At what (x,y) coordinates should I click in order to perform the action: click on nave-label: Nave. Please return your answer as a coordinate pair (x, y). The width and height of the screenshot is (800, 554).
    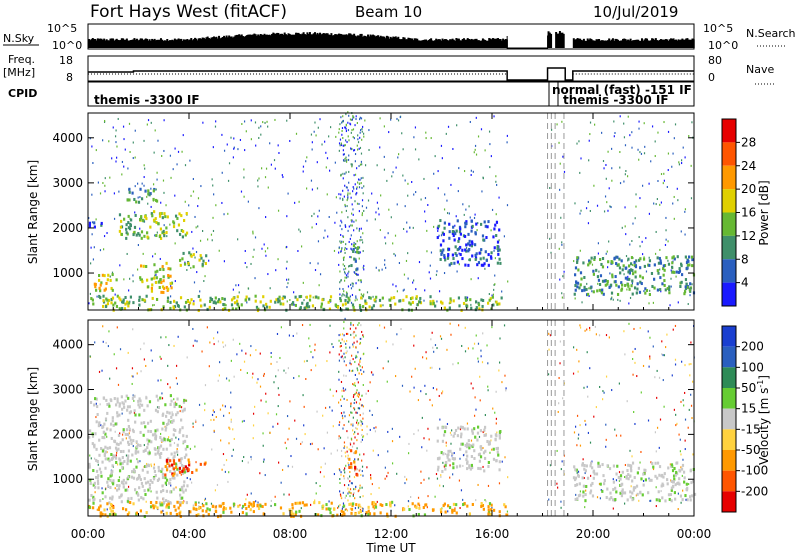
    Looking at the image, I should click on (760, 69).